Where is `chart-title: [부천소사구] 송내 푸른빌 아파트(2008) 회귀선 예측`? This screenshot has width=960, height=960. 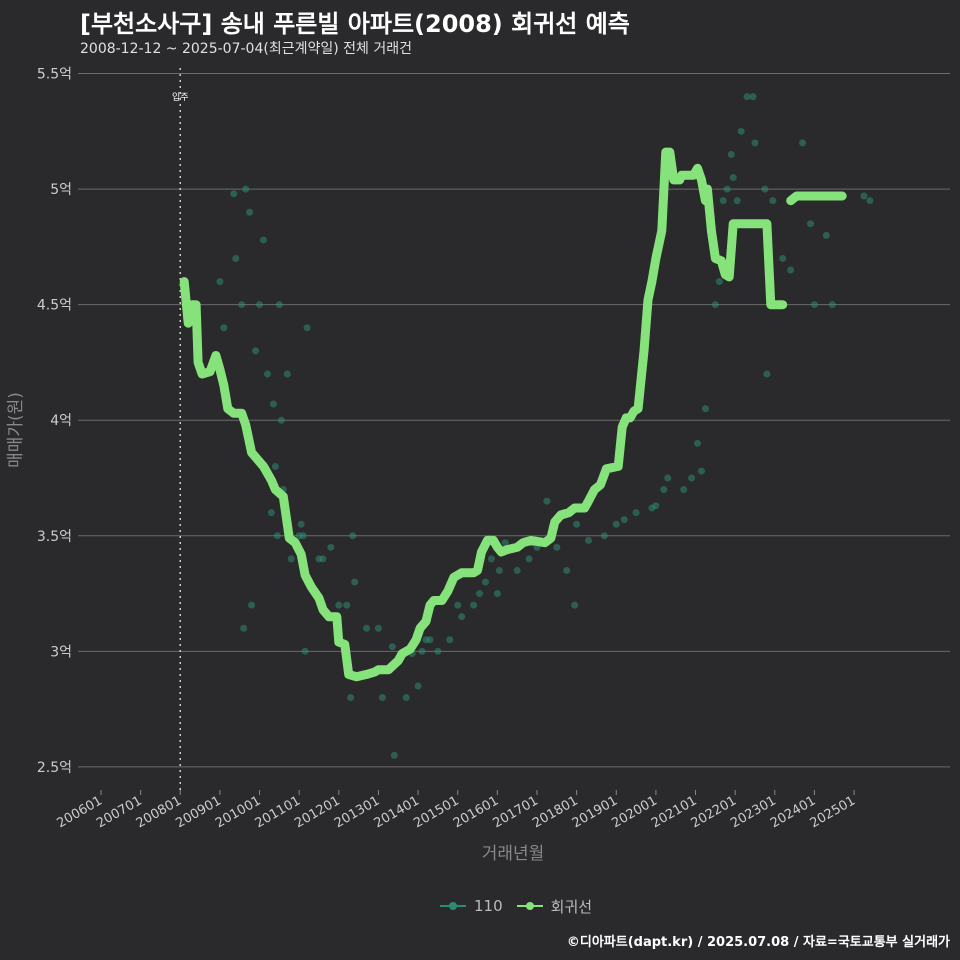
chart-title: [부천소사구] 송내 푸른빌 아파트(2008) 회귀선 예측 is located at coordinates (355, 24).